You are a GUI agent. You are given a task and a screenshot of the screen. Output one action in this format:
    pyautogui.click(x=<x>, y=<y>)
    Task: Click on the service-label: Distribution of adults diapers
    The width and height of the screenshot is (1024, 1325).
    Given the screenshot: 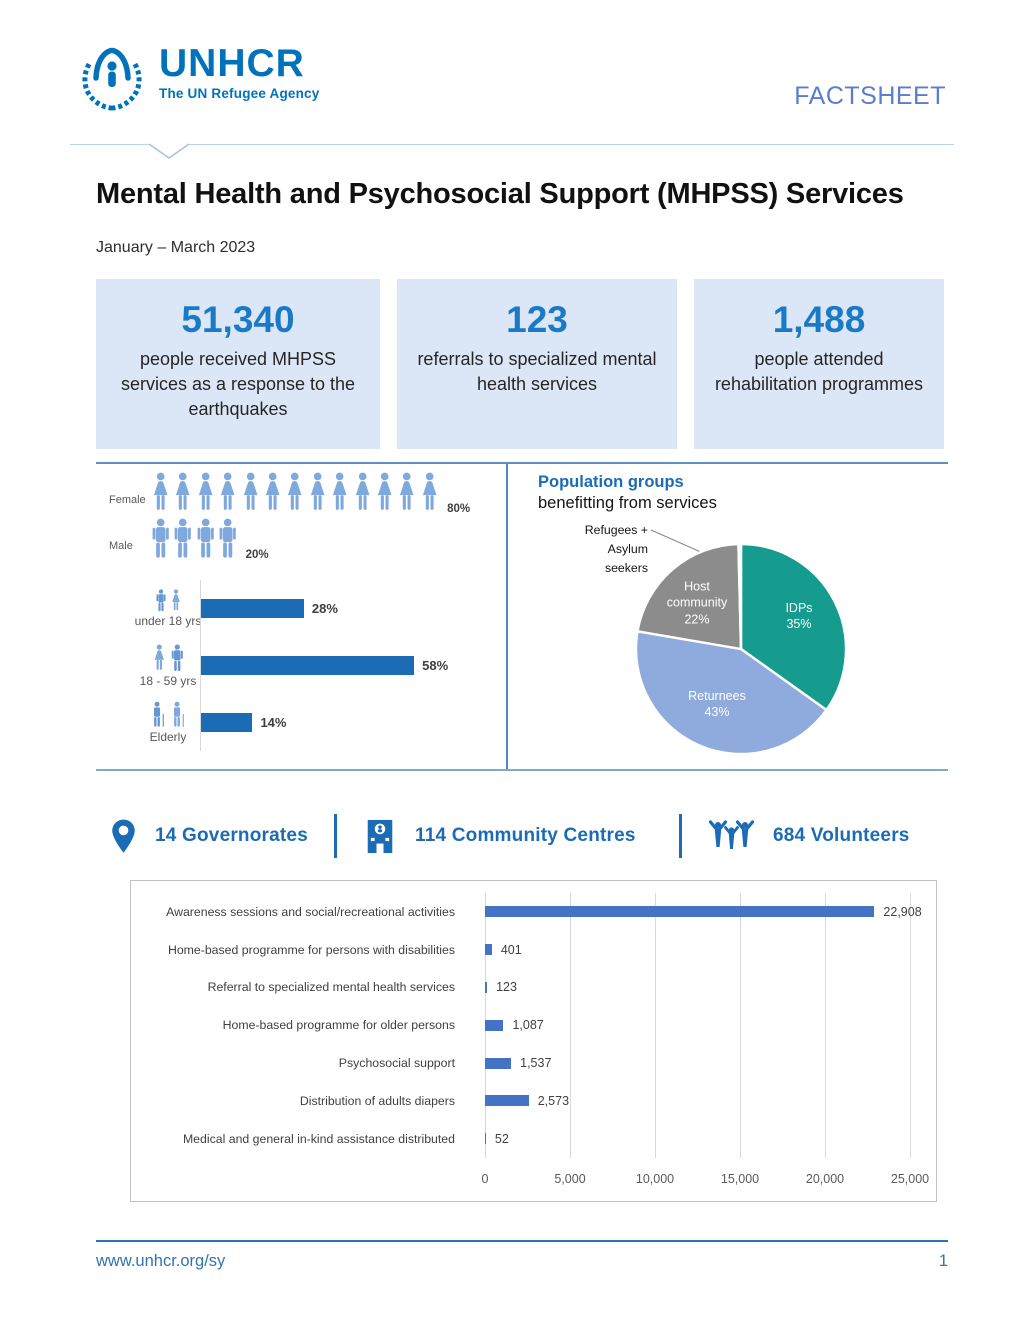 What is the action you would take?
    pyautogui.click(x=377, y=1100)
    